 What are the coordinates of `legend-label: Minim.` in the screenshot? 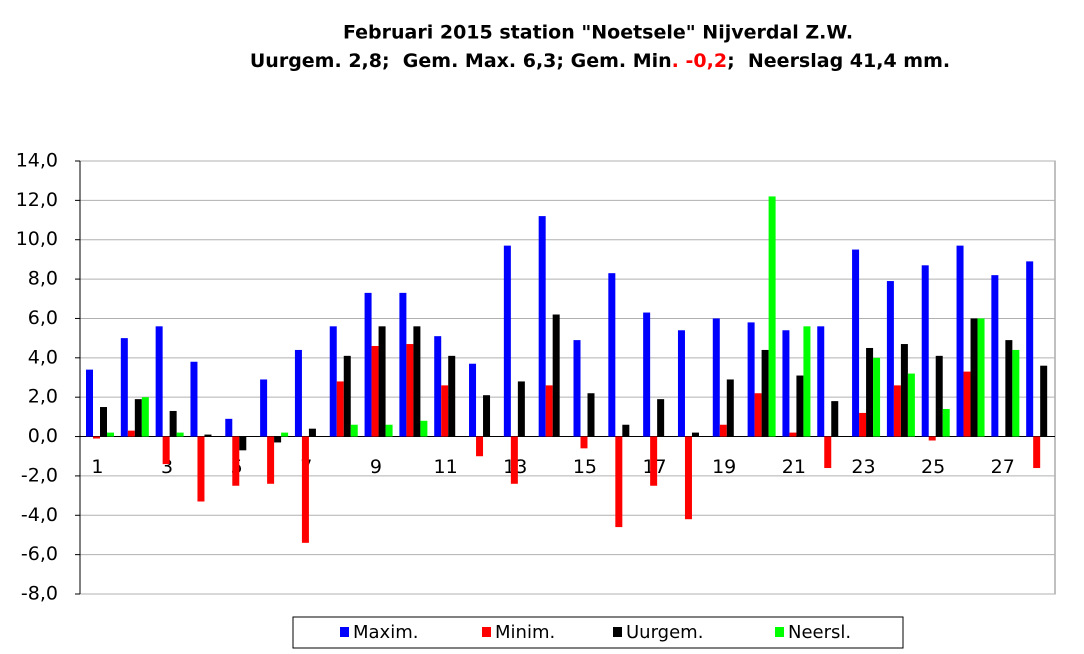 It's located at (525, 632).